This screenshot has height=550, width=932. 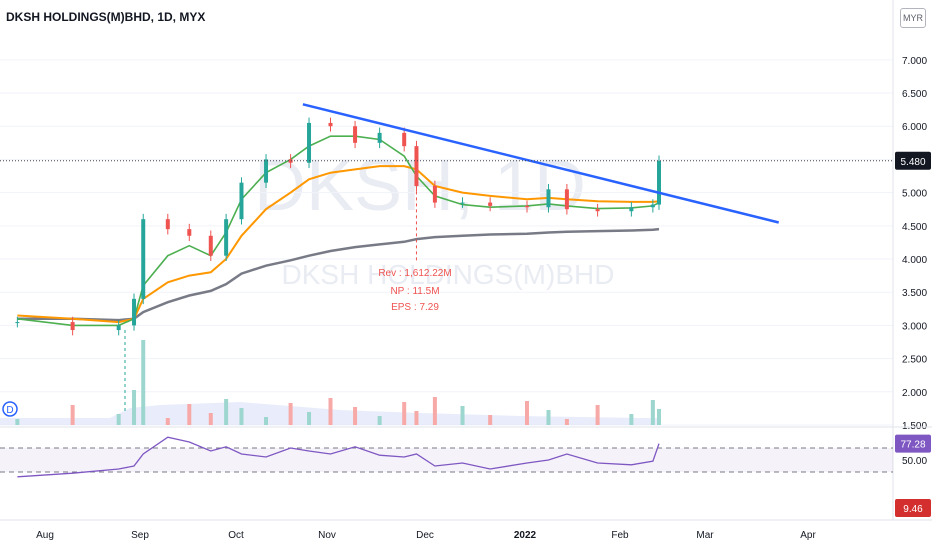 I want to click on watermark-name: DKSH HOLDINGS(M)BHD, so click(x=448, y=274).